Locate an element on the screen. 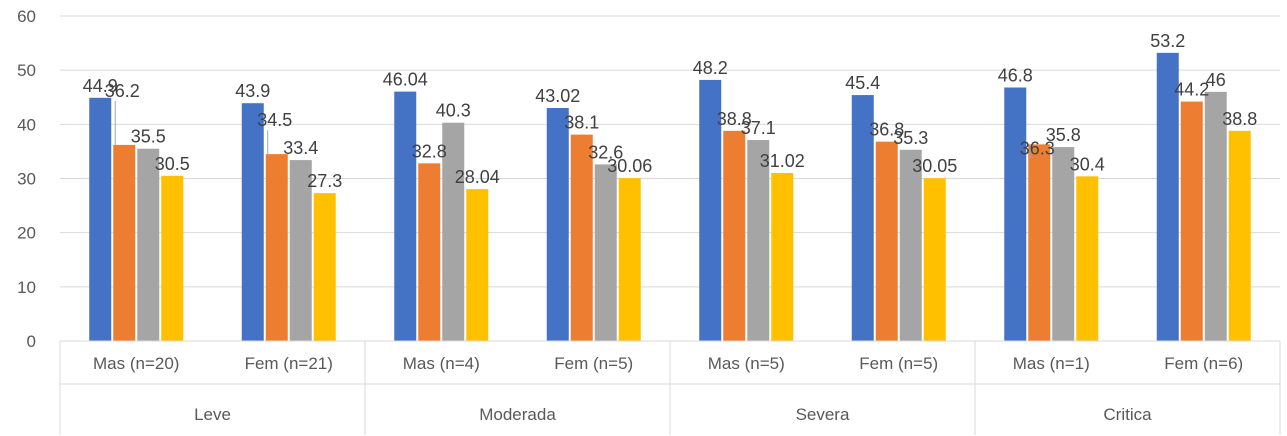 The image size is (1287, 436). data-label: 28.04 is located at coordinates (477, 177).